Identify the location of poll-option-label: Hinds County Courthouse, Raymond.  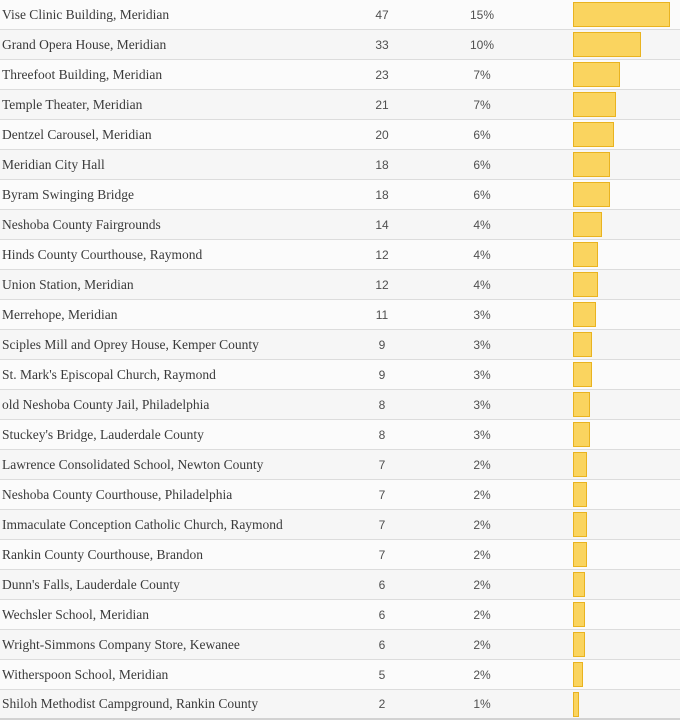
(102, 254).